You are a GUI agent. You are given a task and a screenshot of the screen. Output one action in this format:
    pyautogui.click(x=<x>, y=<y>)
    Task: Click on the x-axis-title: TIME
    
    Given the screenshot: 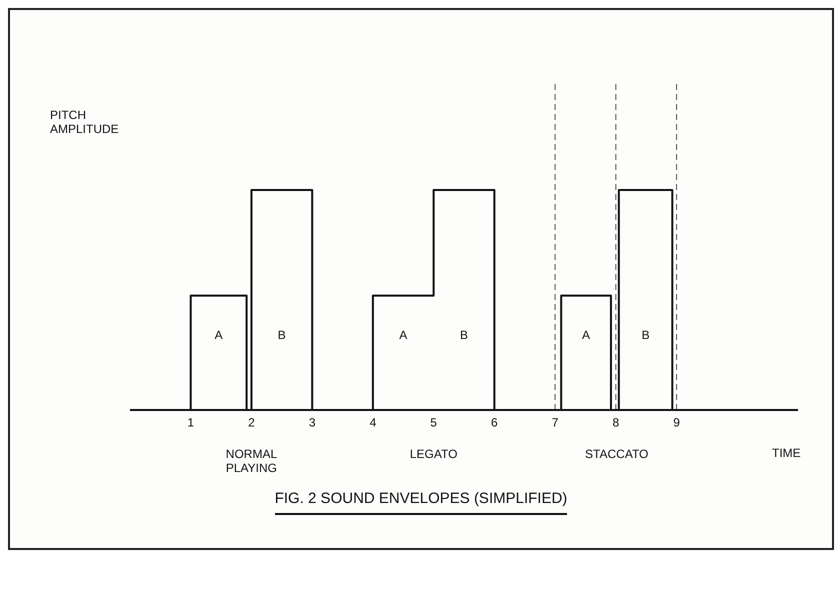 What is the action you would take?
    pyautogui.click(x=786, y=453)
    